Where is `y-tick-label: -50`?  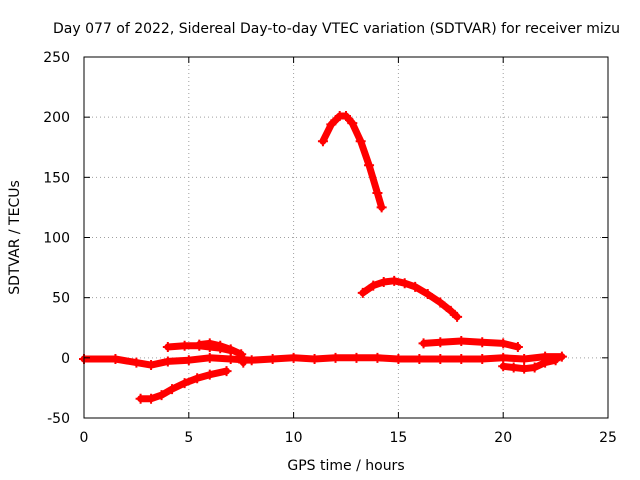
y-tick-label: -50 is located at coordinates (58, 419).